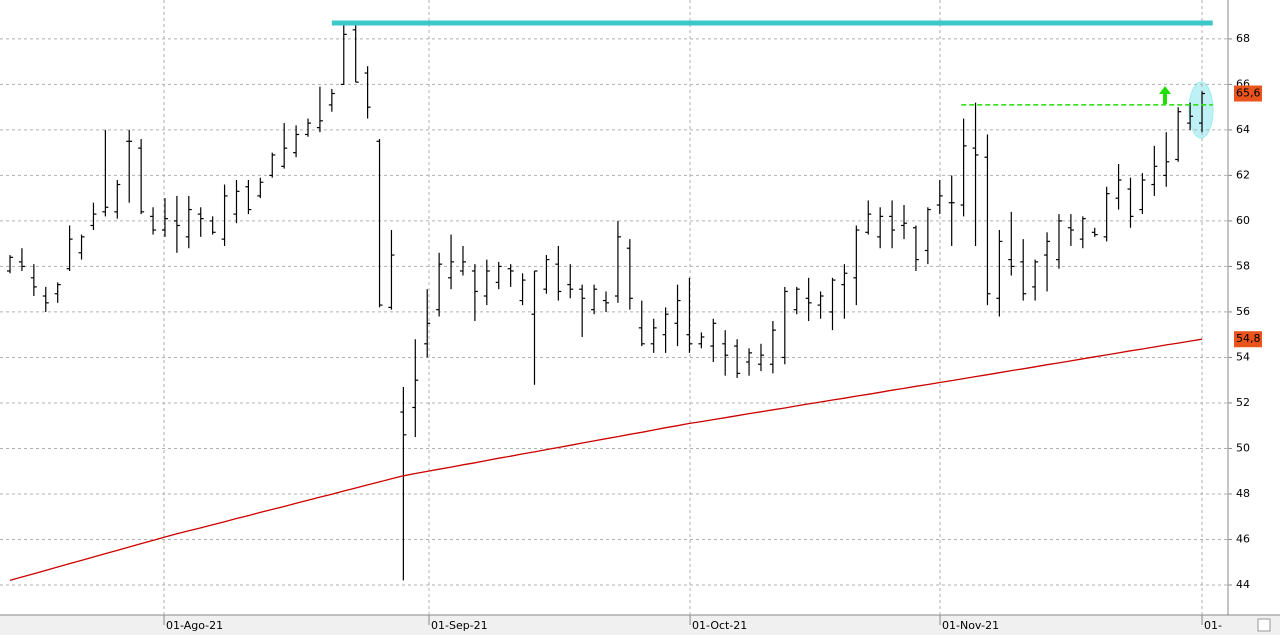 This screenshot has height=635, width=1280. What do you see at coordinates (1243, 220) in the screenshot?
I see `y-tick-label: 60` at bounding box center [1243, 220].